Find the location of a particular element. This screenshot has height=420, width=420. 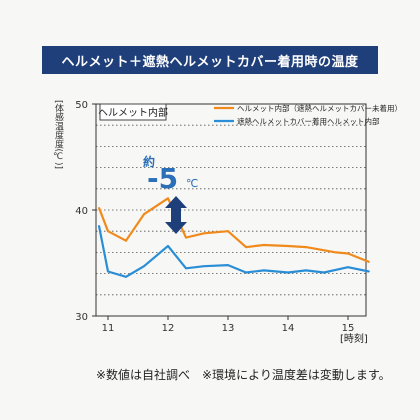

temperature-drop-annotation: 約 -5 ℃ is located at coordinates (170, 194).